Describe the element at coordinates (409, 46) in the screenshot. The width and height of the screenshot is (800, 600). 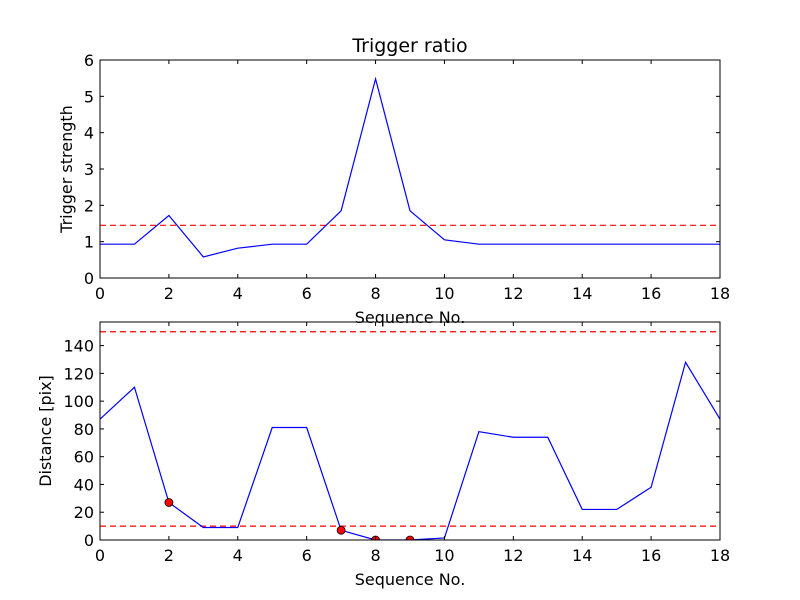
I see `plot-title: Trigger ratio` at that location.